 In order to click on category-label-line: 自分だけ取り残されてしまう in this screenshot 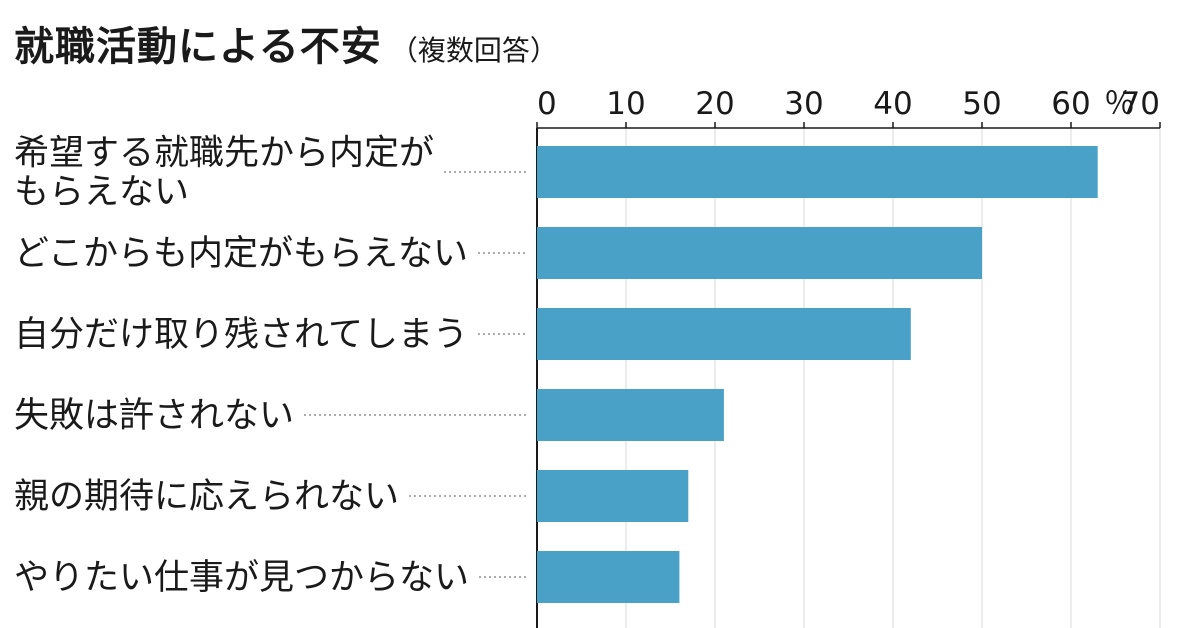, I will do `click(241, 335)`.